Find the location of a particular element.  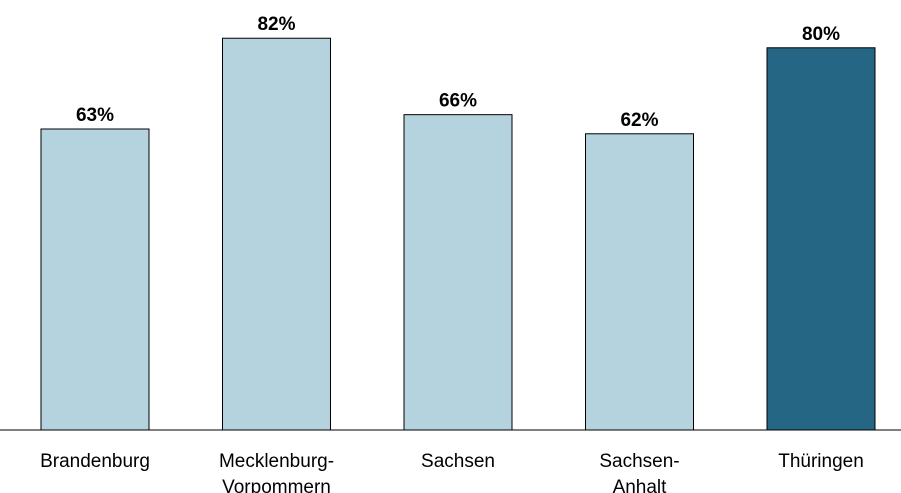

x-tick-label: Sachsen is located at coordinates (458, 461).